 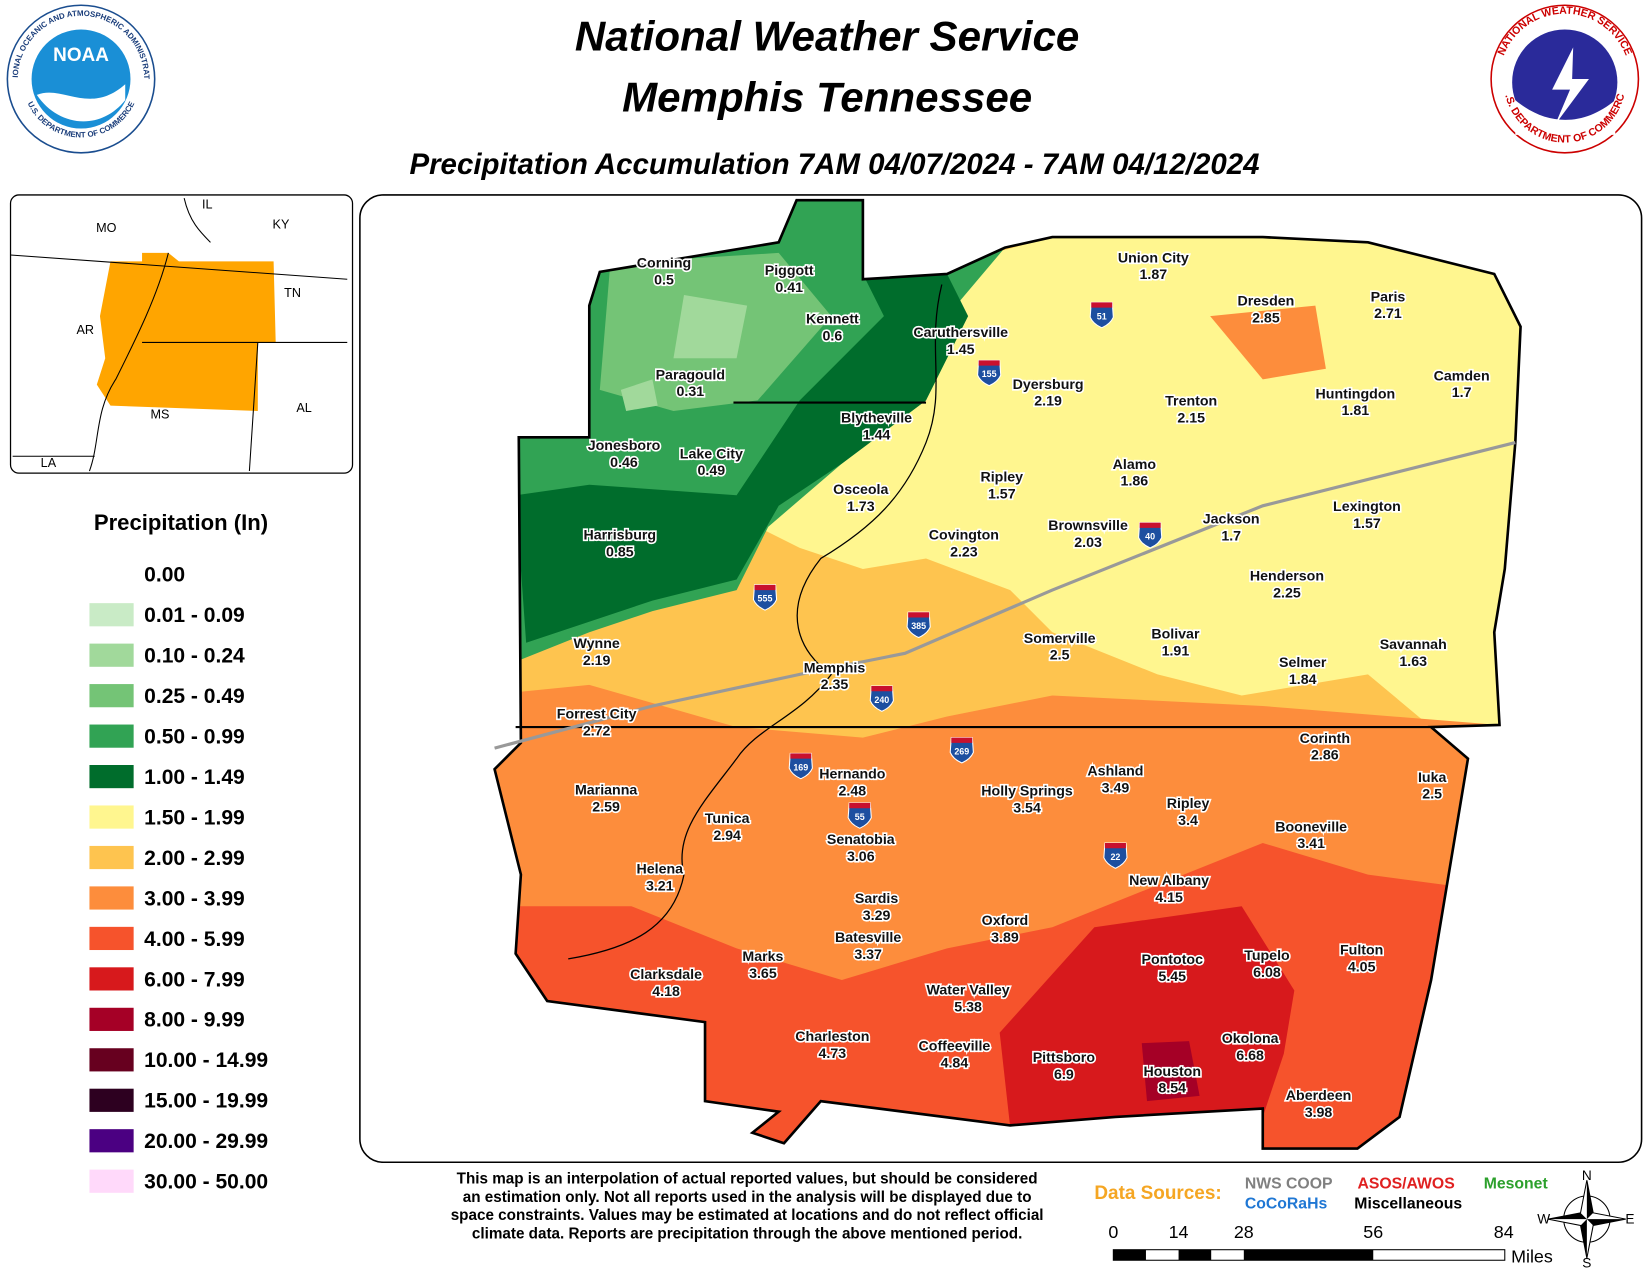 I want to click on city-name: Wynne, so click(x=597, y=644).